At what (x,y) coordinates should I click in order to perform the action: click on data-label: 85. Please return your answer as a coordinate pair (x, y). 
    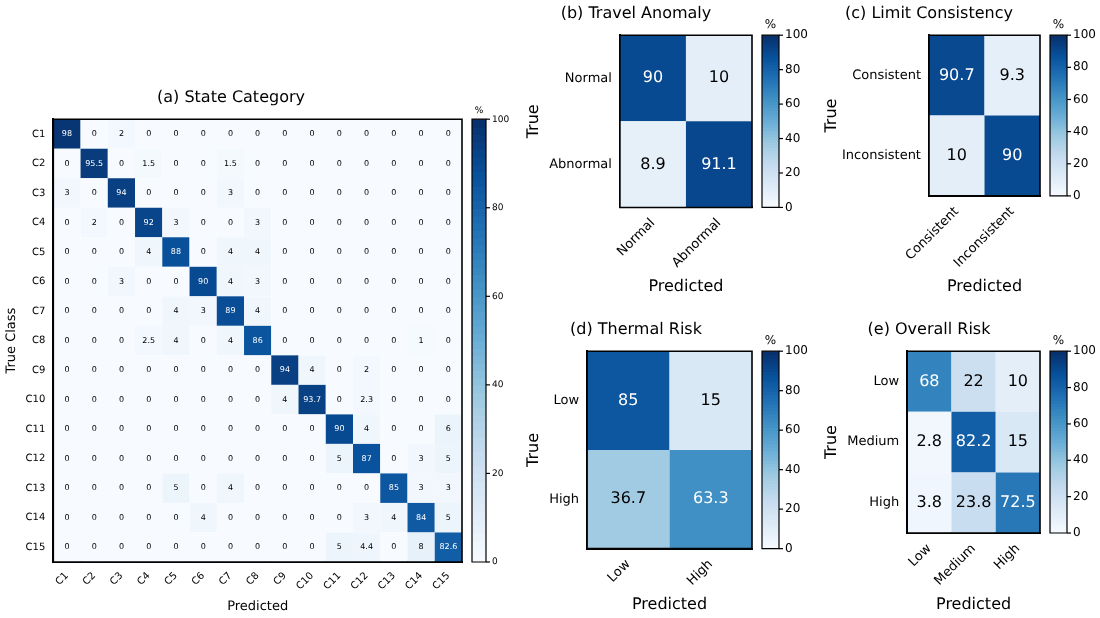
    Looking at the image, I should click on (628, 399).